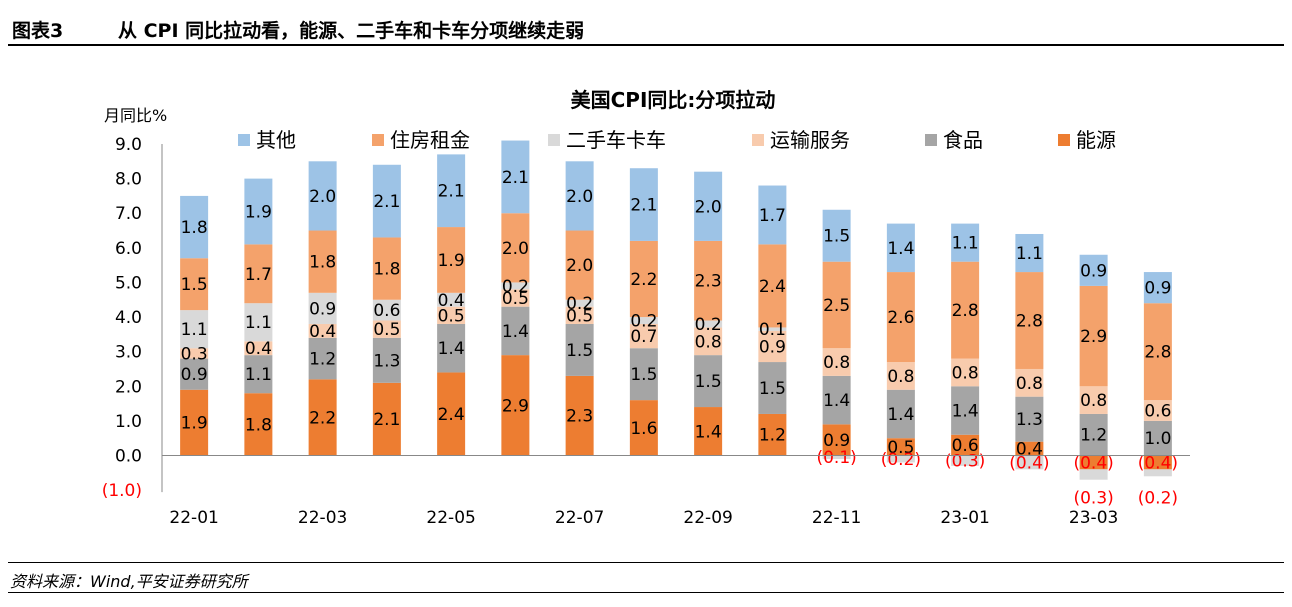  I want to click on bar-其他-22-03, so click(322, 196).